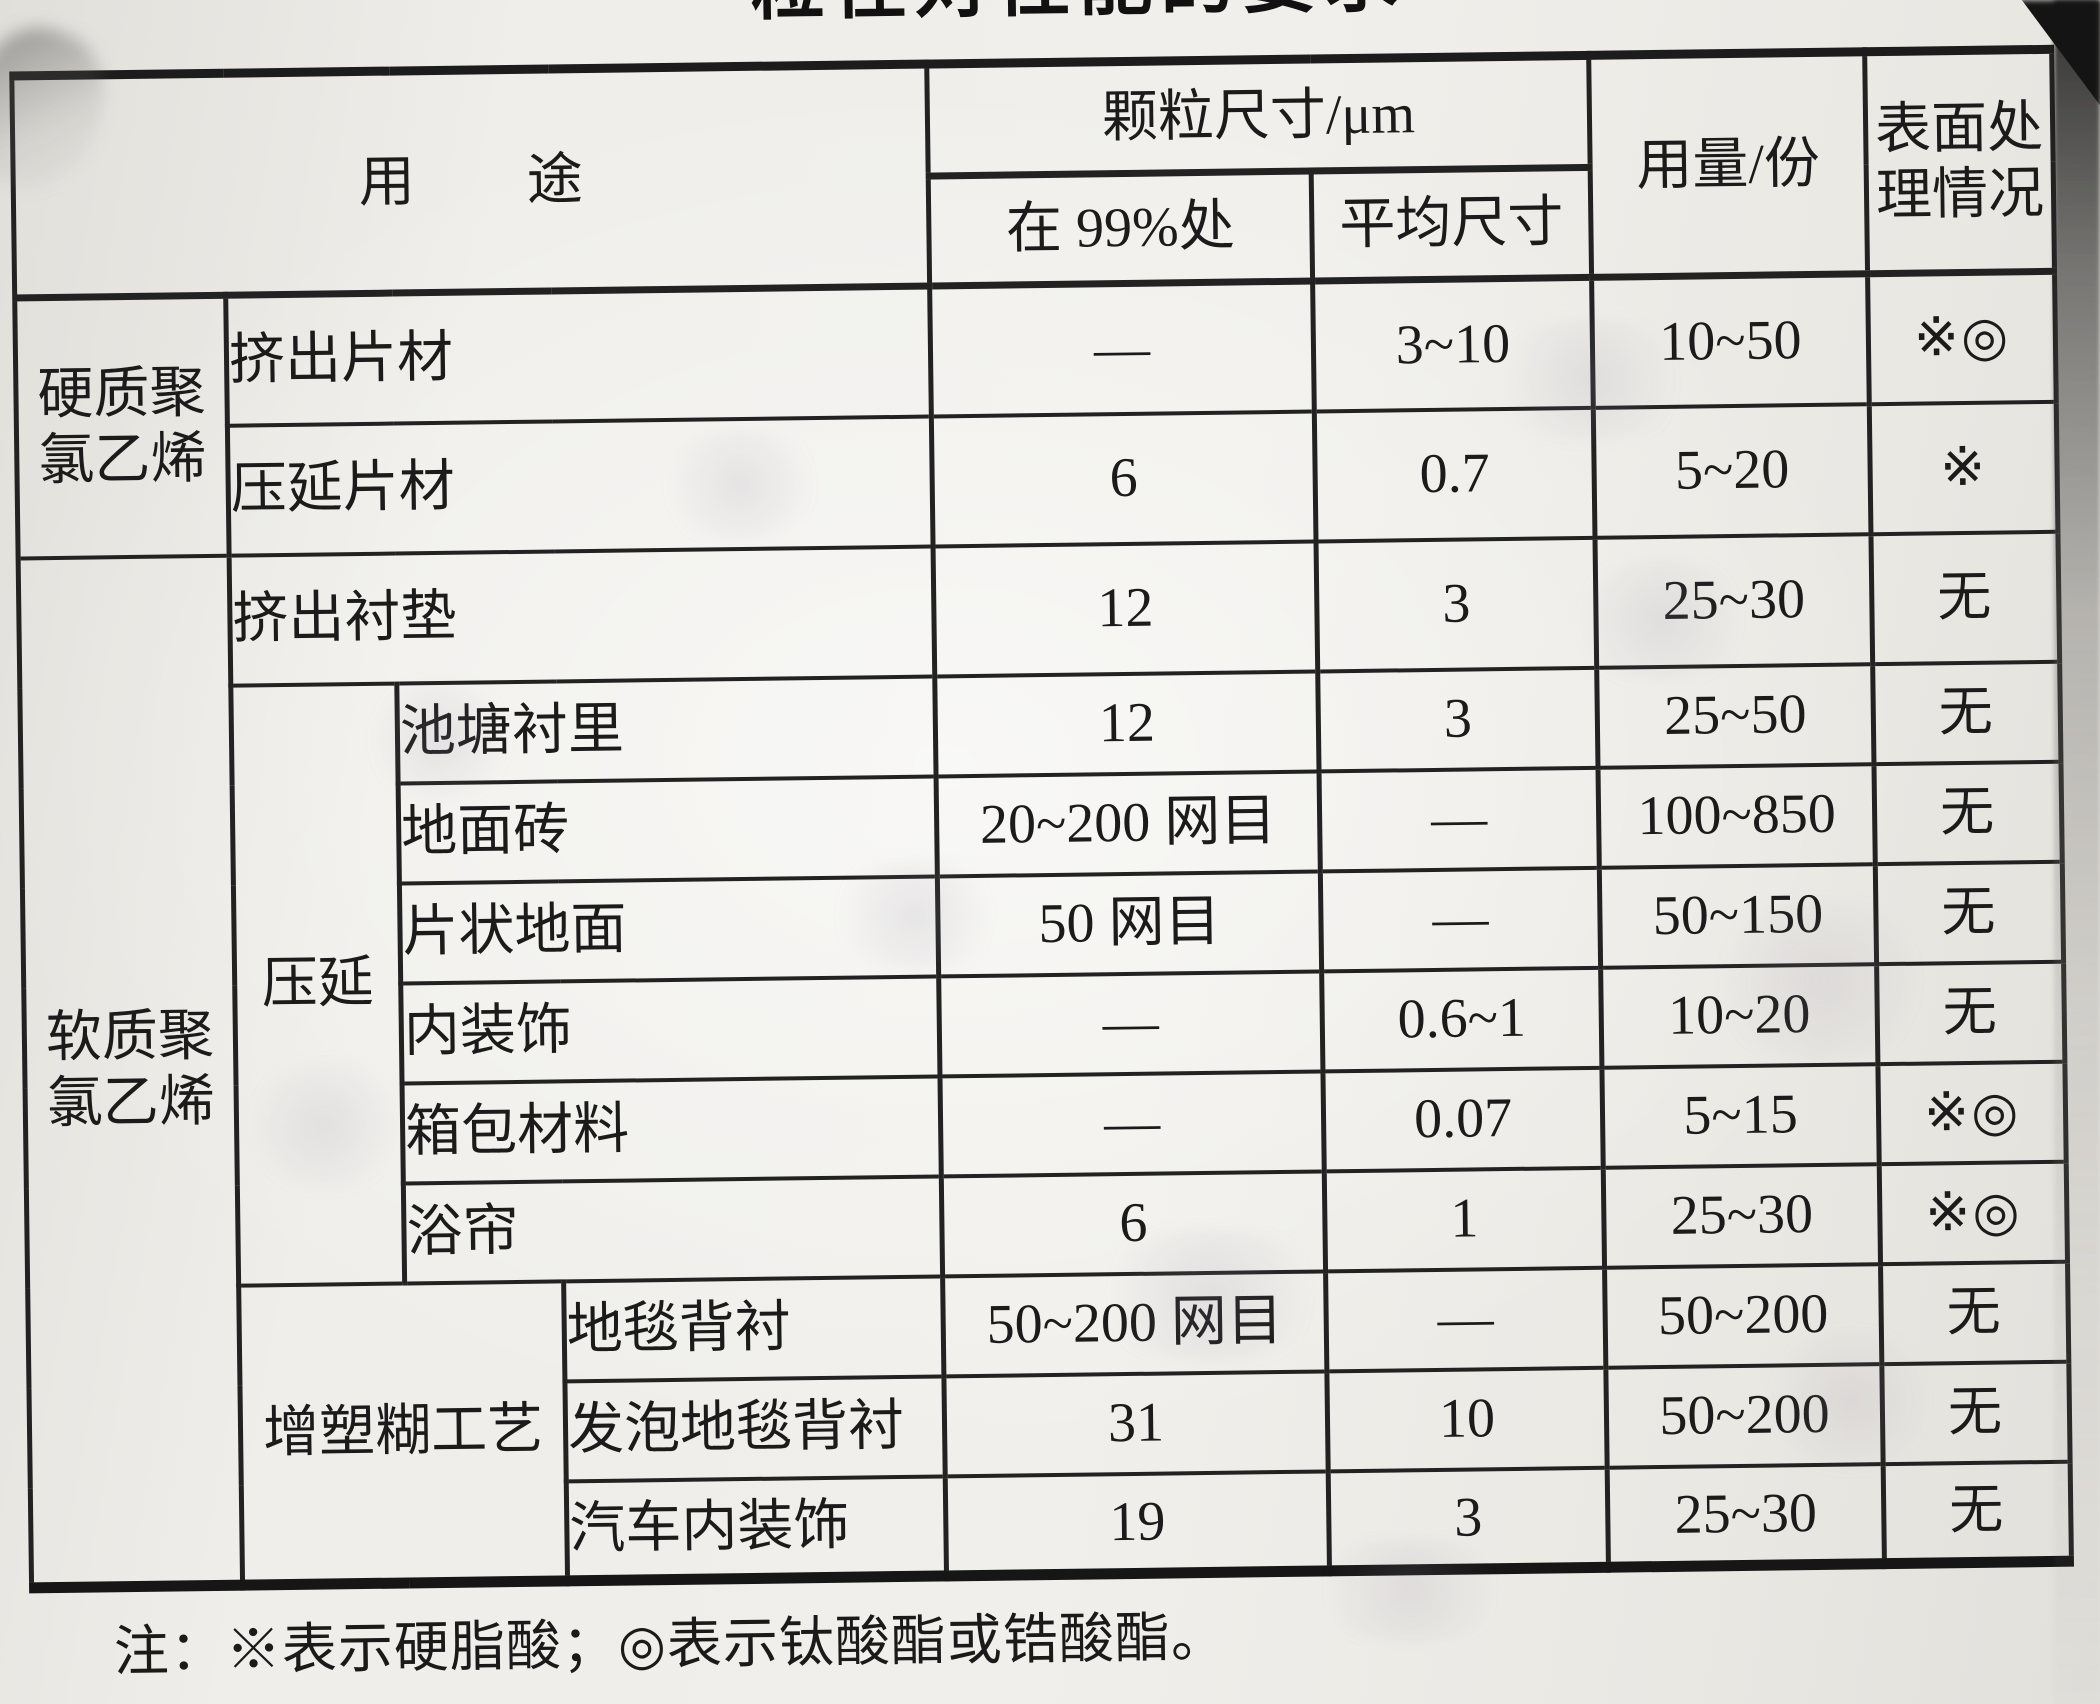  I want to click on header-usage: 用 途, so click(470, 181).